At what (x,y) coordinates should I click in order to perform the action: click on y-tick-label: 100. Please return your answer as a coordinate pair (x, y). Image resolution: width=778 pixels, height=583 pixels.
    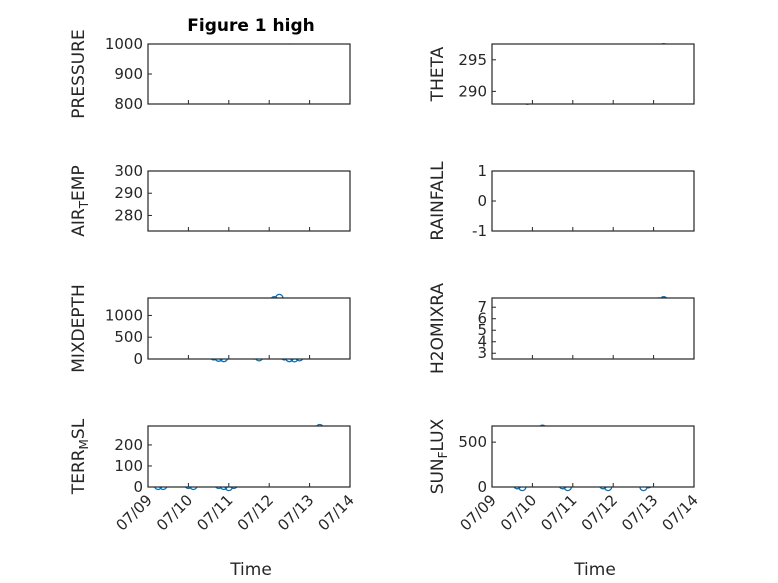
    Looking at the image, I should click on (128, 466).